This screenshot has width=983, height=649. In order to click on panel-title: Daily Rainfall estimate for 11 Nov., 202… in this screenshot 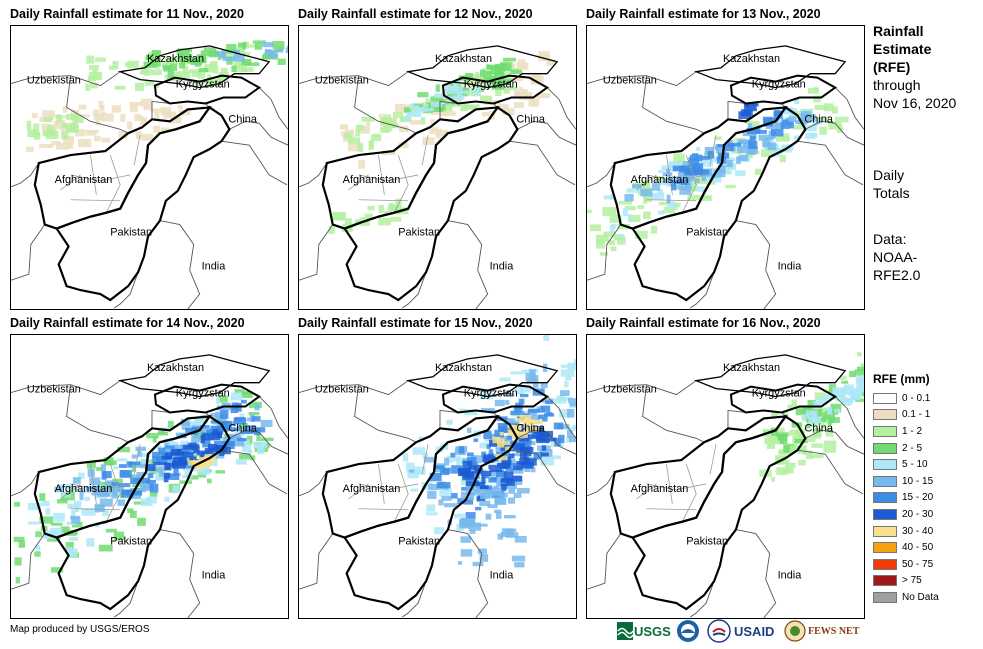, I will do `click(127, 14)`.